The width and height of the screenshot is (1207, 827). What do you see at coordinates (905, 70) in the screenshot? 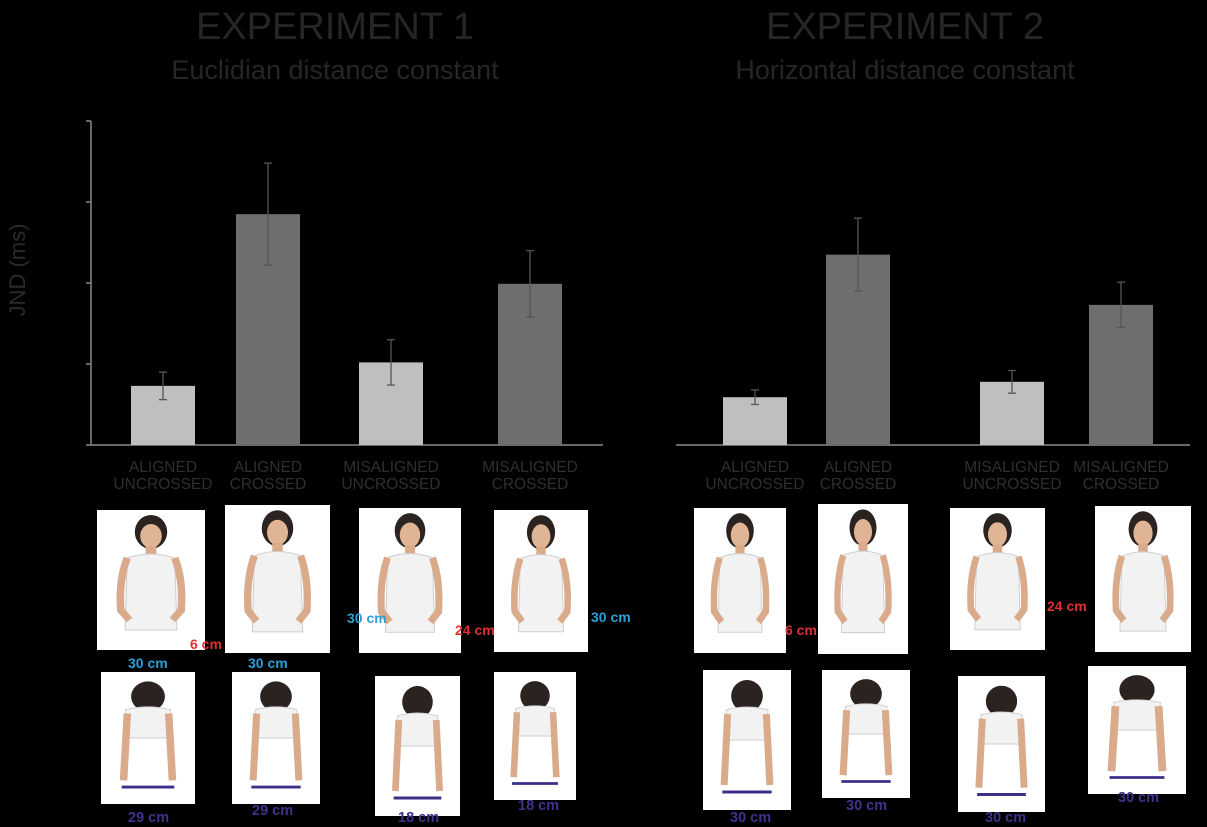
I see `experiment-2-subtitle: Horizontal distance constant` at bounding box center [905, 70].